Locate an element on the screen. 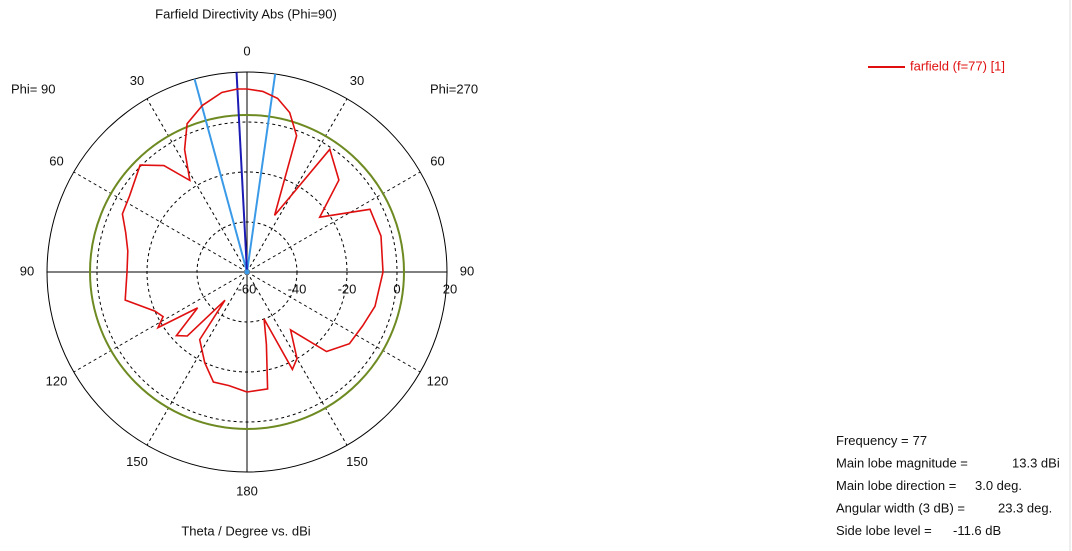 This screenshot has width=1072, height=551. phi-right-label: Phi=270 is located at coordinates (454, 88).